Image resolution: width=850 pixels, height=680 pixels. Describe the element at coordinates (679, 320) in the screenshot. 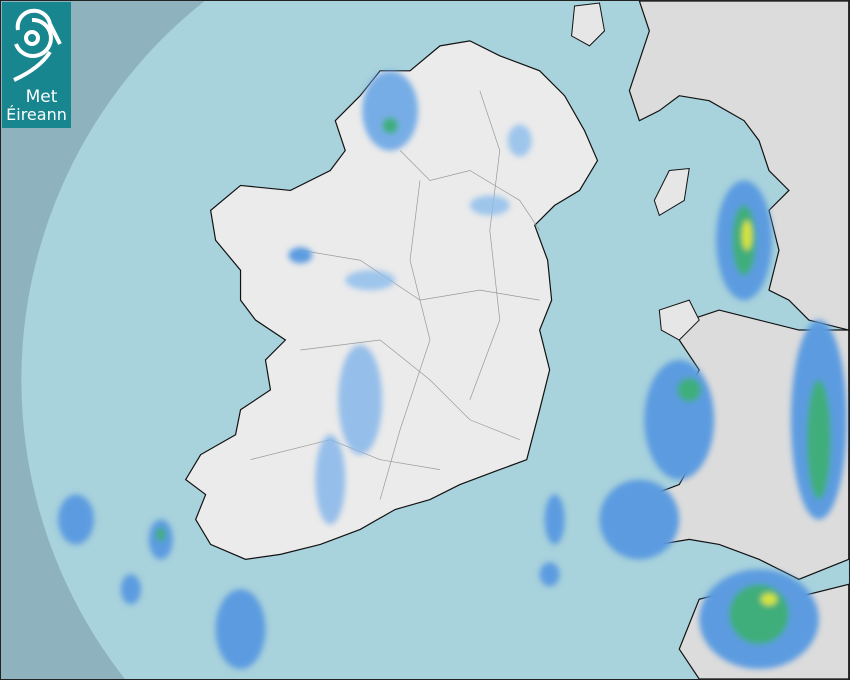

I see `land-anglesey` at that location.